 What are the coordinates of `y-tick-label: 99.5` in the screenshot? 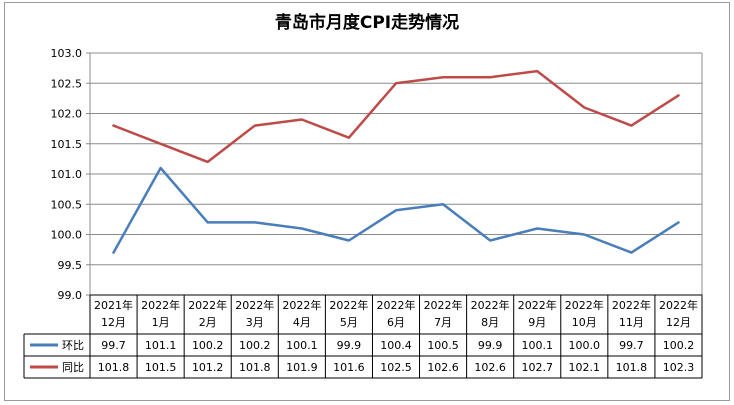 It's located at (70, 265).